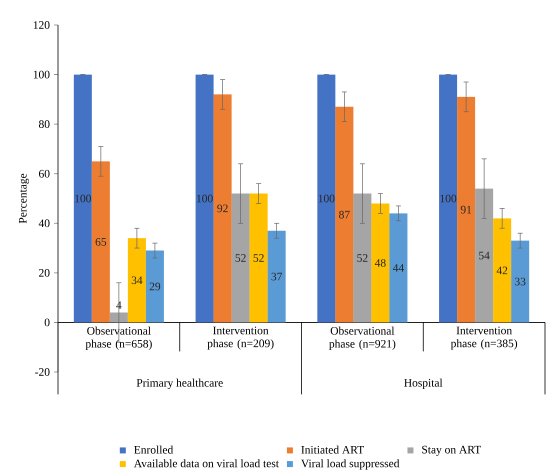 The image size is (555, 470). I want to click on data-label: 34, so click(137, 280).